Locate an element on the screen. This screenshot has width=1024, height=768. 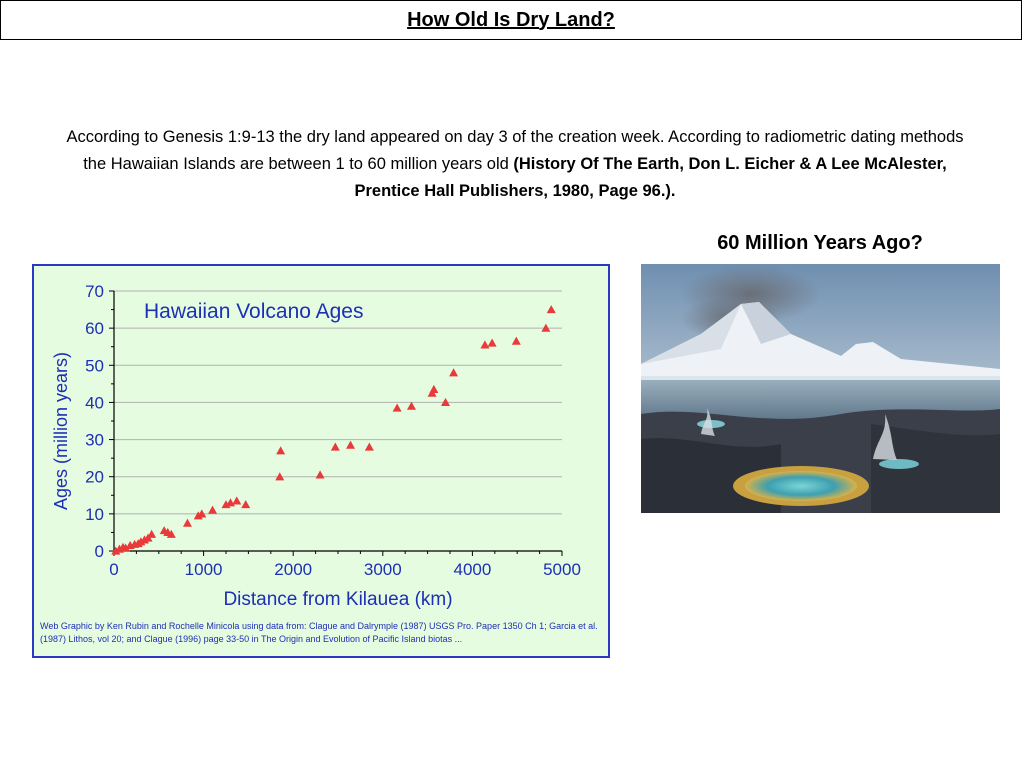
x-tick-label: 0 is located at coordinates (113, 569).